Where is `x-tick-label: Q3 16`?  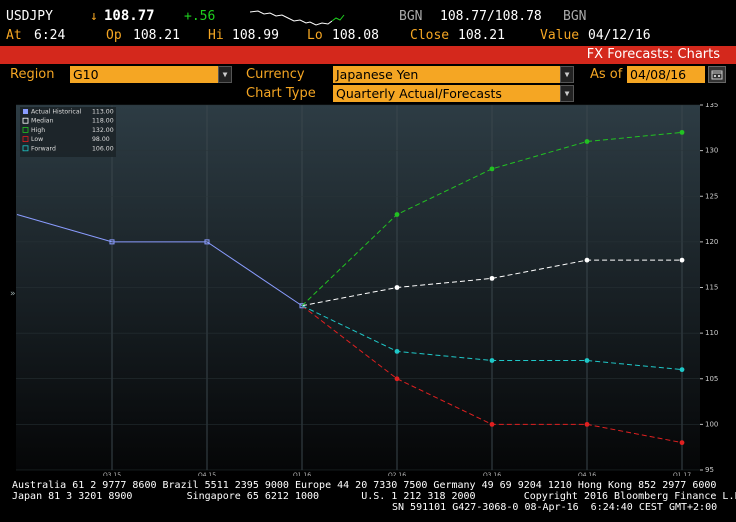
x-tick-label: Q3 16 is located at coordinates (492, 474).